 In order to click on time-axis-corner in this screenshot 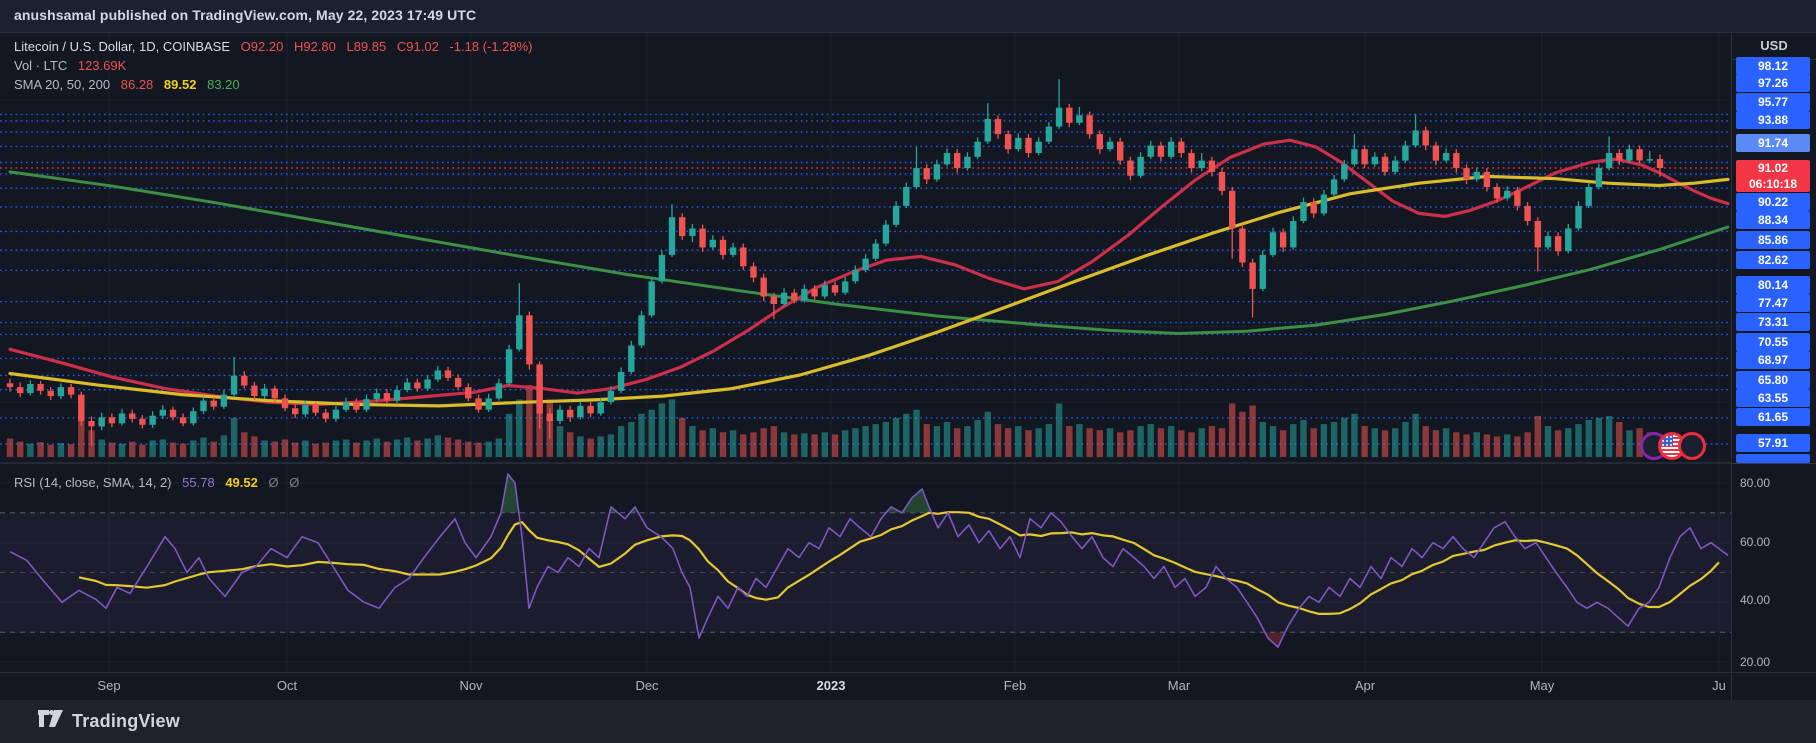, I will do `click(1774, 672)`.